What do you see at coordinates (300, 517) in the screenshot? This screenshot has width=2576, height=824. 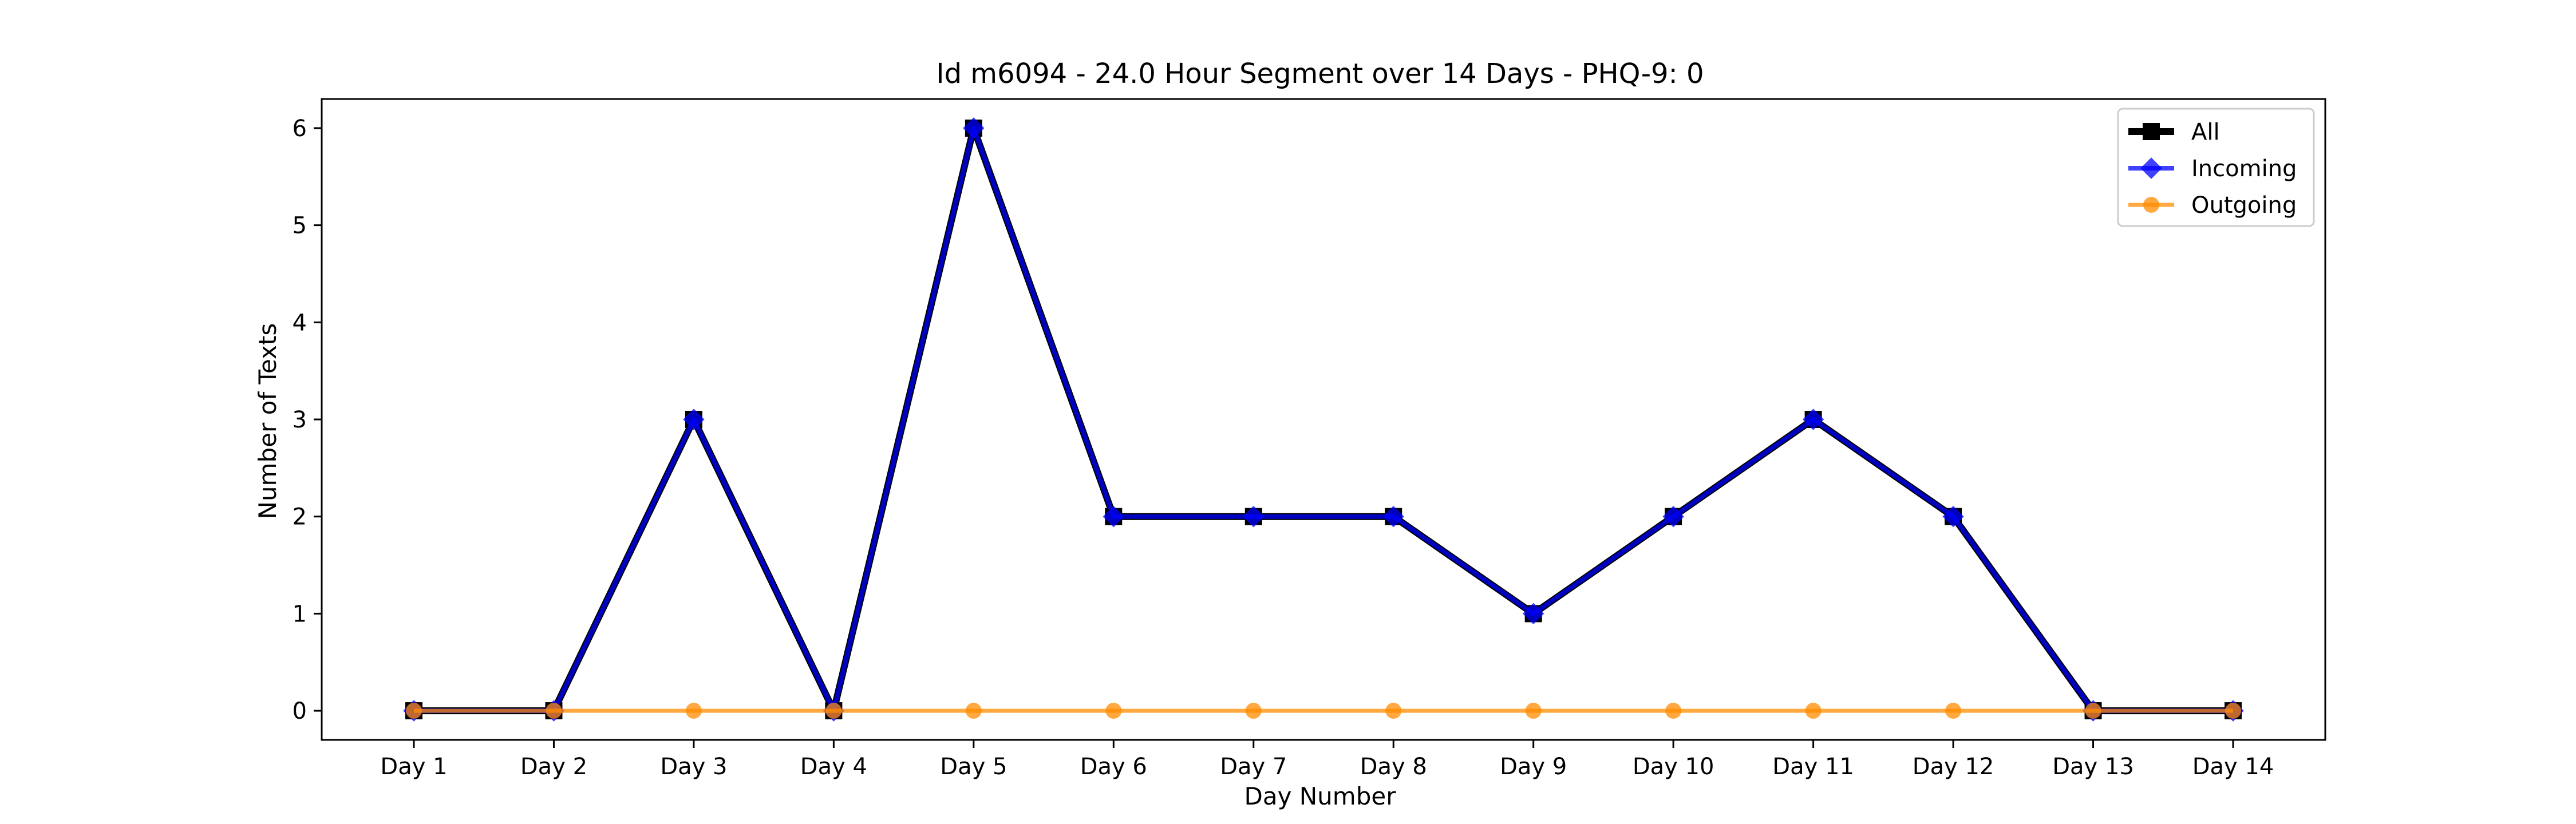 I see `y-tick-label: 2` at bounding box center [300, 517].